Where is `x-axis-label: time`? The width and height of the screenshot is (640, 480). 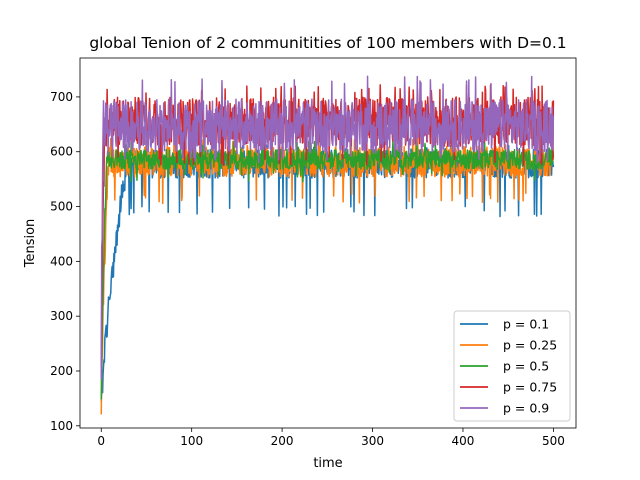
x-axis-label: time is located at coordinates (327, 463).